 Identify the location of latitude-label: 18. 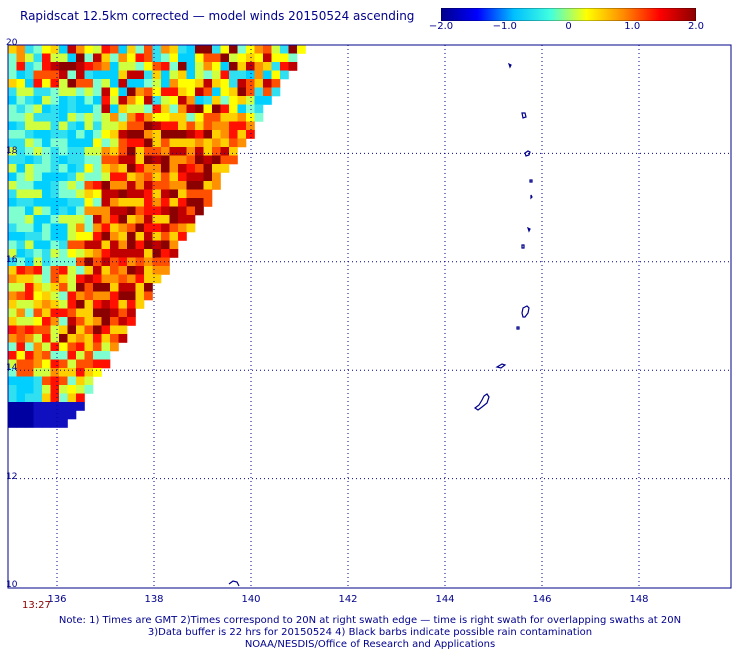
(12, 151).